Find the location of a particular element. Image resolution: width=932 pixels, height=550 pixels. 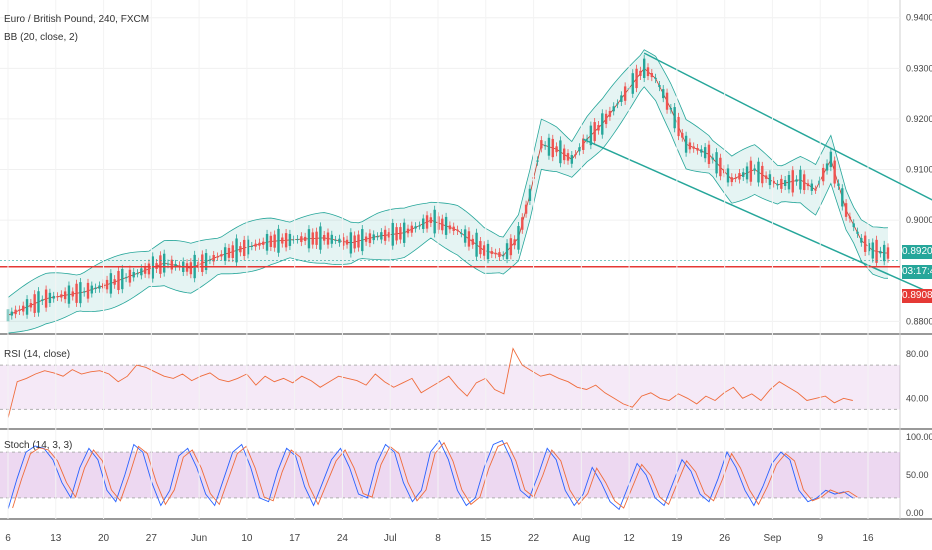

stoch-tick-label: 0.00 is located at coordinates (915, 513).